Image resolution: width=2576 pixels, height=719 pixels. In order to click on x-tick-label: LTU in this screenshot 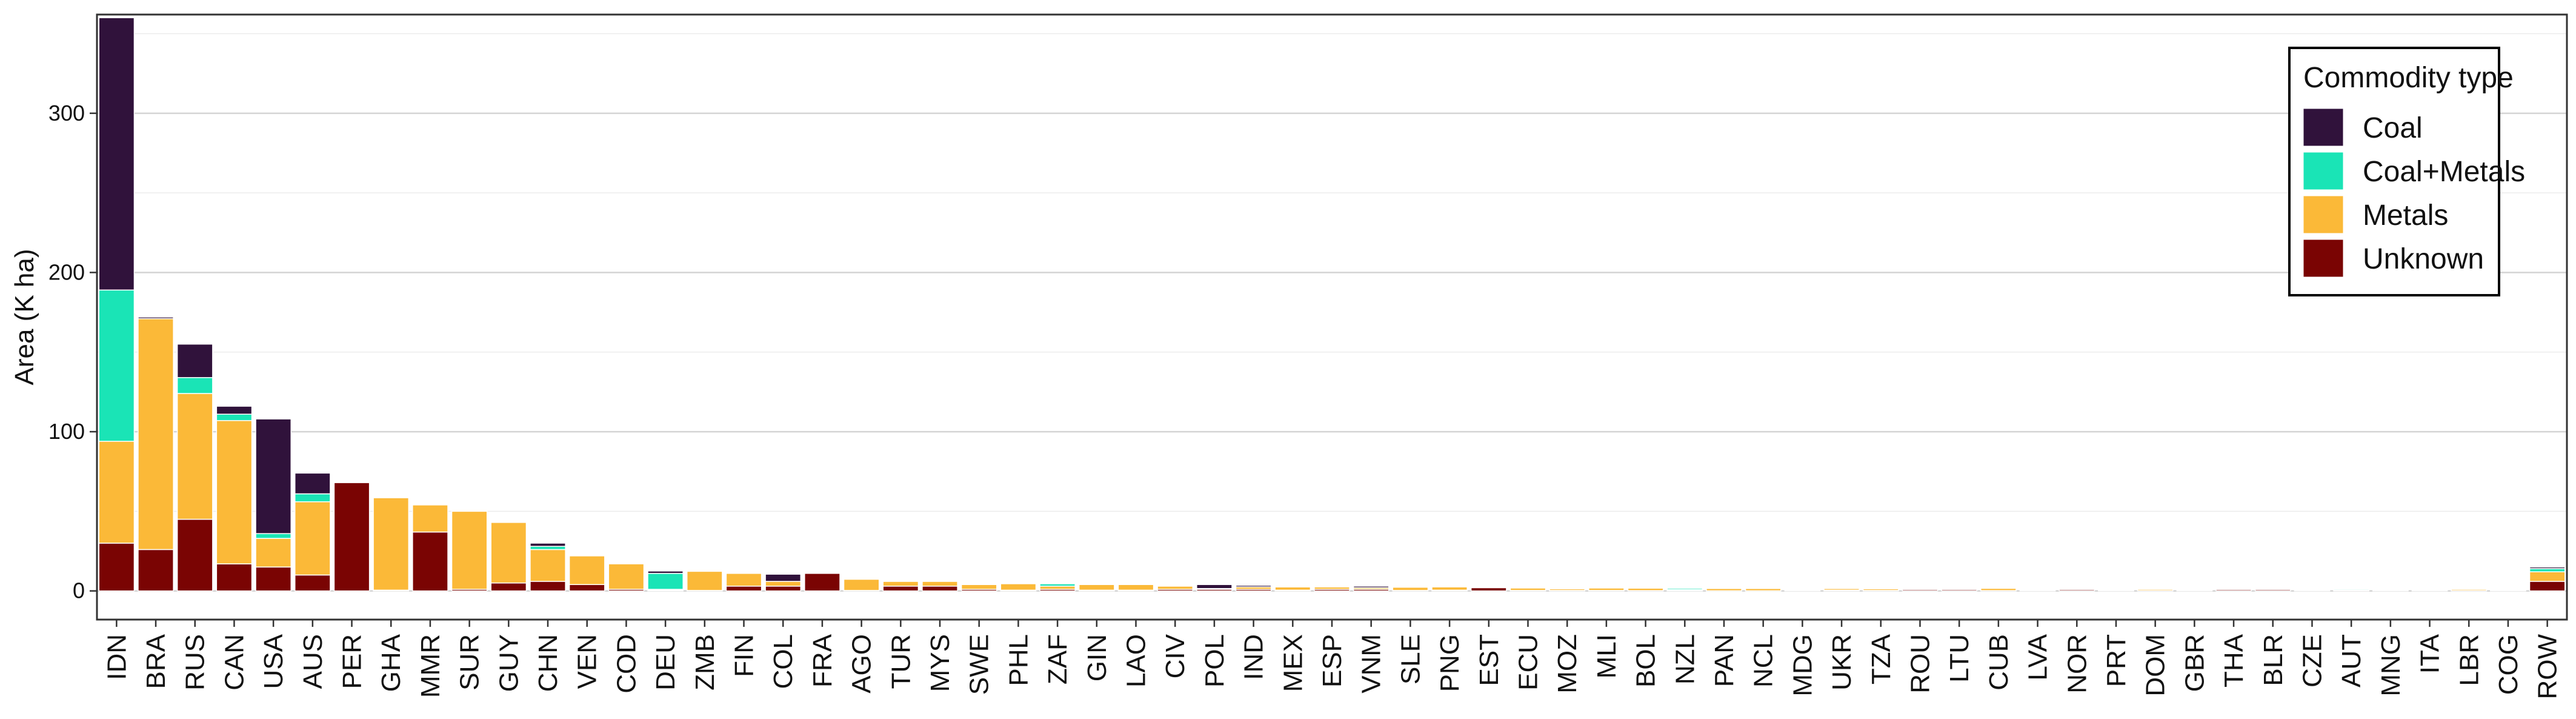, I will do `click(1959, 658)`.